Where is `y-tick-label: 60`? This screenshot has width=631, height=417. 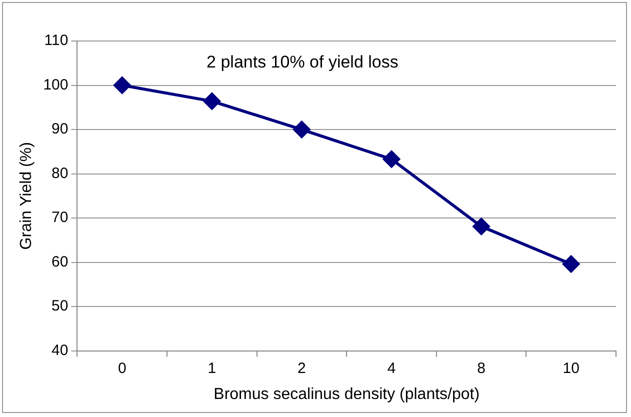 y-tick-label: 60 is located at coordinates (60, 261).